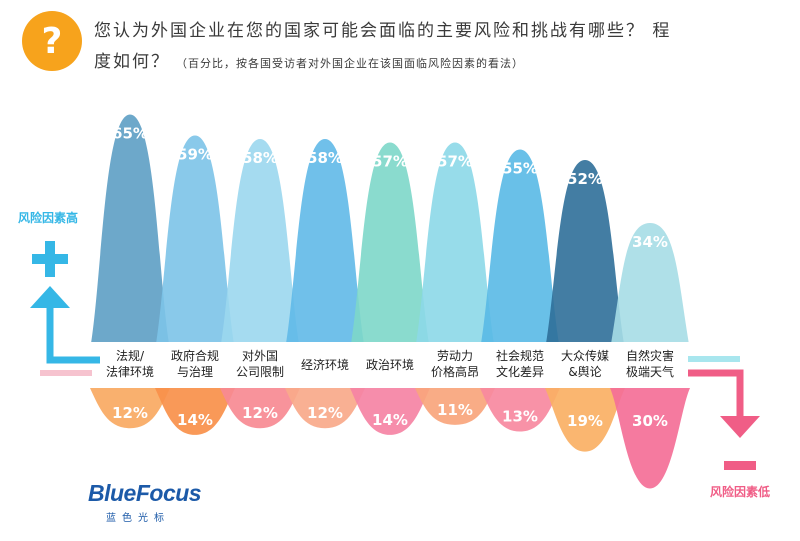 This screenshot has height=541, width=800. I want to click on question-mark: ?, so click(52, 41).